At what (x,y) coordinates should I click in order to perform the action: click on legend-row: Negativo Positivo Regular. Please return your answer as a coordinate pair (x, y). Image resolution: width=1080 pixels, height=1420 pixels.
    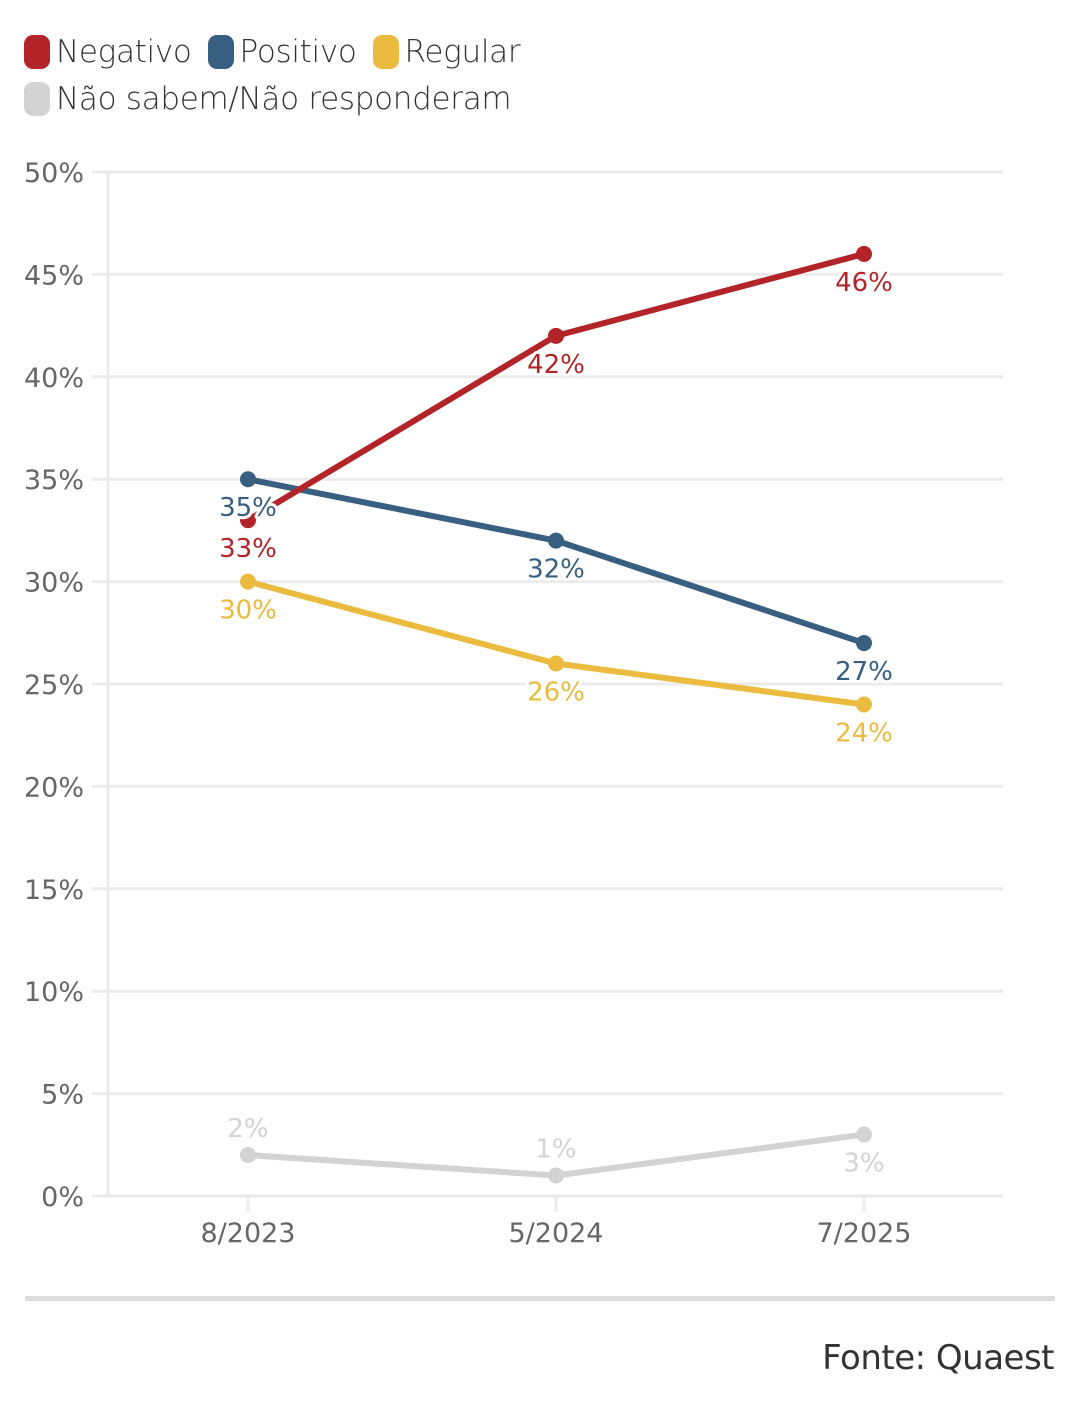
    Looking at the image, I should click on (304, 51).